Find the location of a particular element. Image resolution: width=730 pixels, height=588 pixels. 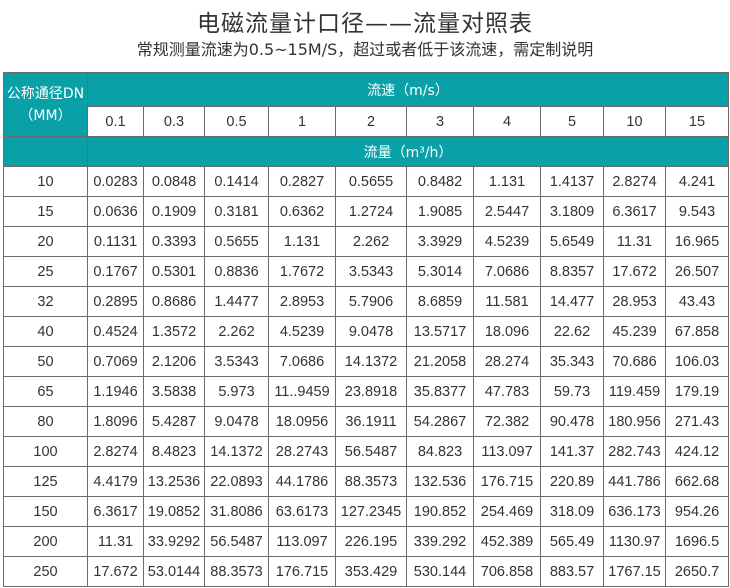

flow-cell: 1.9085 is located at coordinates (440, 211).